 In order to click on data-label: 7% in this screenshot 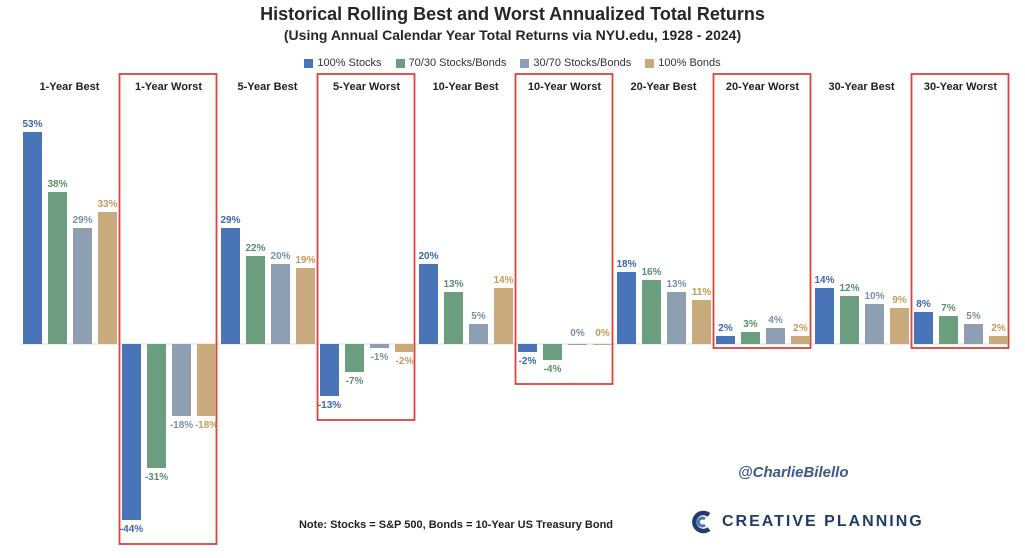, I will do `click(948, 308)`.